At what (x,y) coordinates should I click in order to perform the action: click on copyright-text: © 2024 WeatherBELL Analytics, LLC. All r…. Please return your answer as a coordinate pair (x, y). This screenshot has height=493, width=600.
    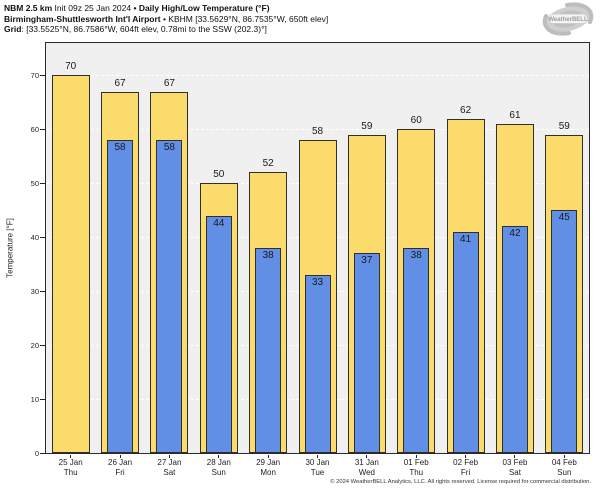
    Looking at the image, I should click on (460, 482).